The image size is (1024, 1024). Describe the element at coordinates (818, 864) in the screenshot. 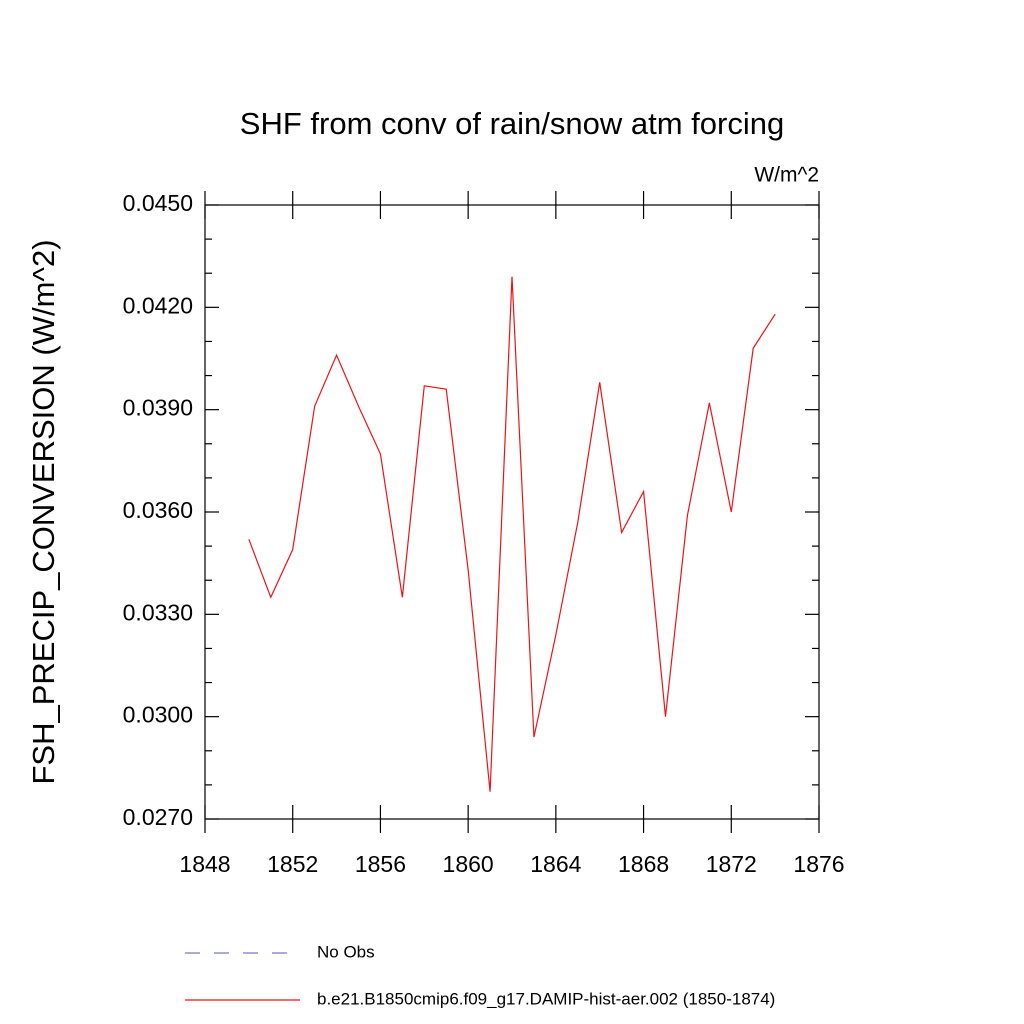

I see `x-tick-label: 1876` at that location.